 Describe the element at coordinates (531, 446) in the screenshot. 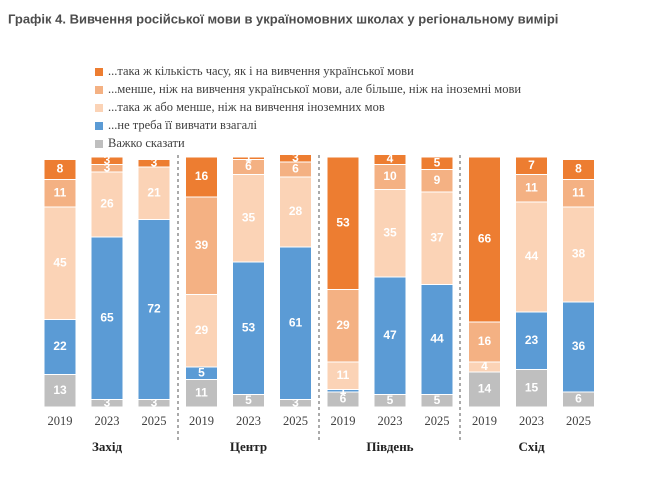

I see `group-label: Схід` at that location.